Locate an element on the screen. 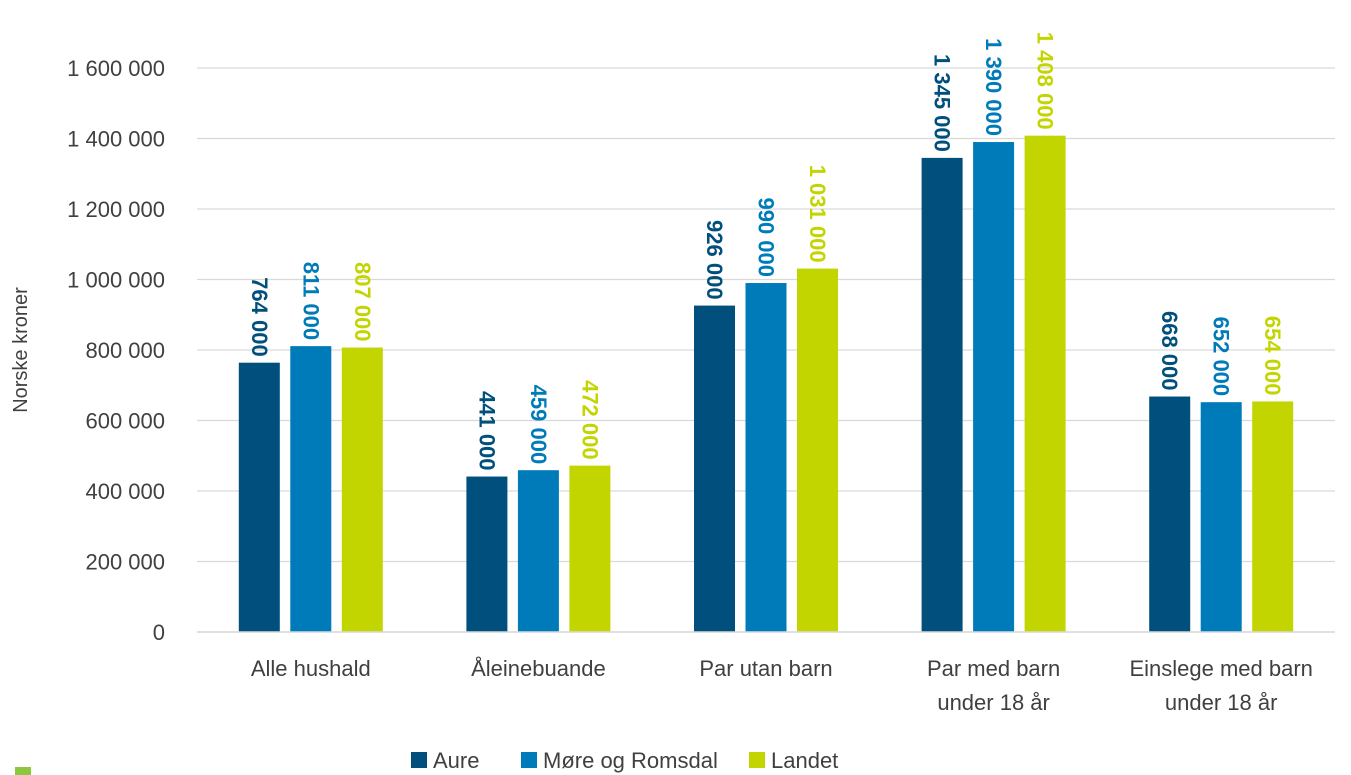 Image resolution: width=1351 pixels, height=775 pixels. y-tick-label: 0 is located at coordinates (159, 632).